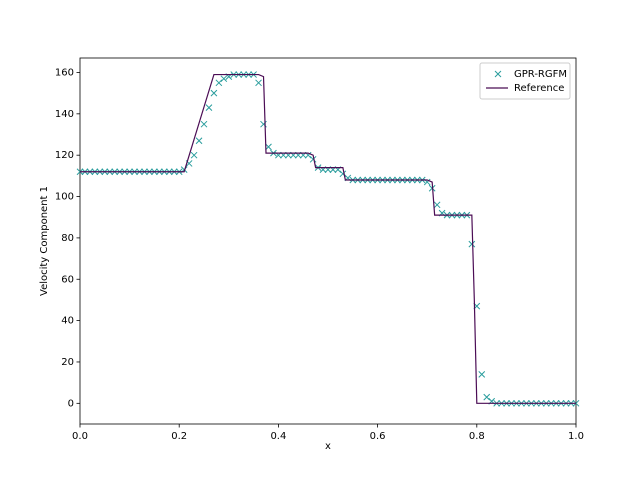  Describe the element at coordinates (539, 88) in the screenshot. I see `legend-label: Reference` at that location.